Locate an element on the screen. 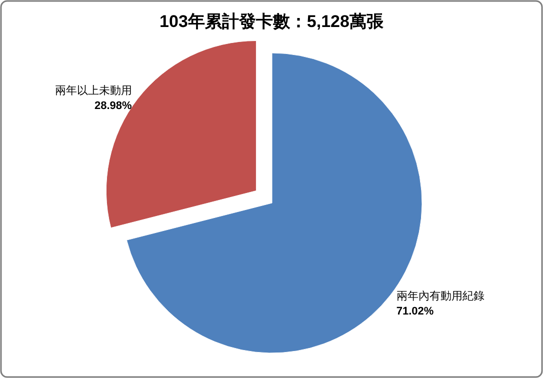  slice-label: 兩年以上未動用 is located at coordinates (93, 91).